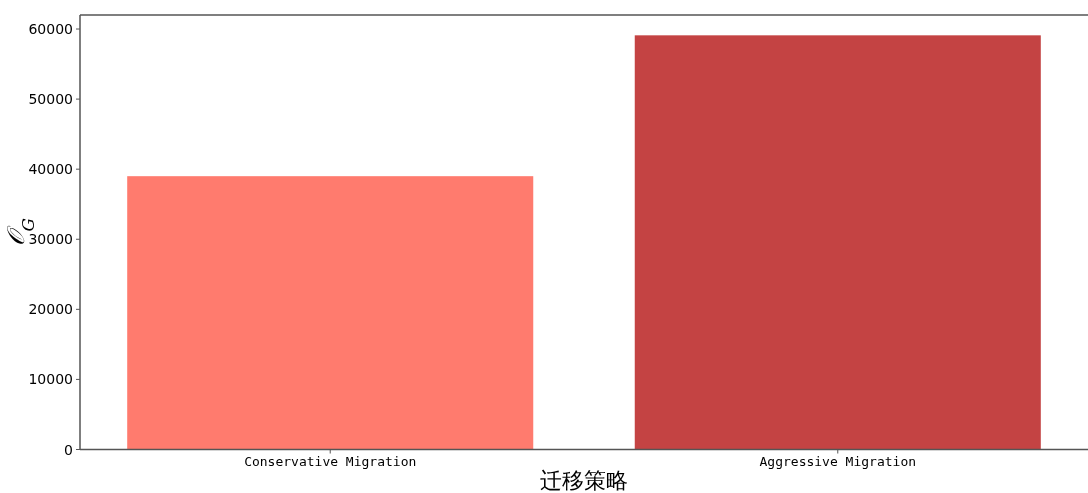 Image resolution: width=1088 pixels, height=493 pixels. What do you see at coordinates (50, 169) in the screenshot?
I see `y-tick-label: 40000` at bounding box center [50, 169].